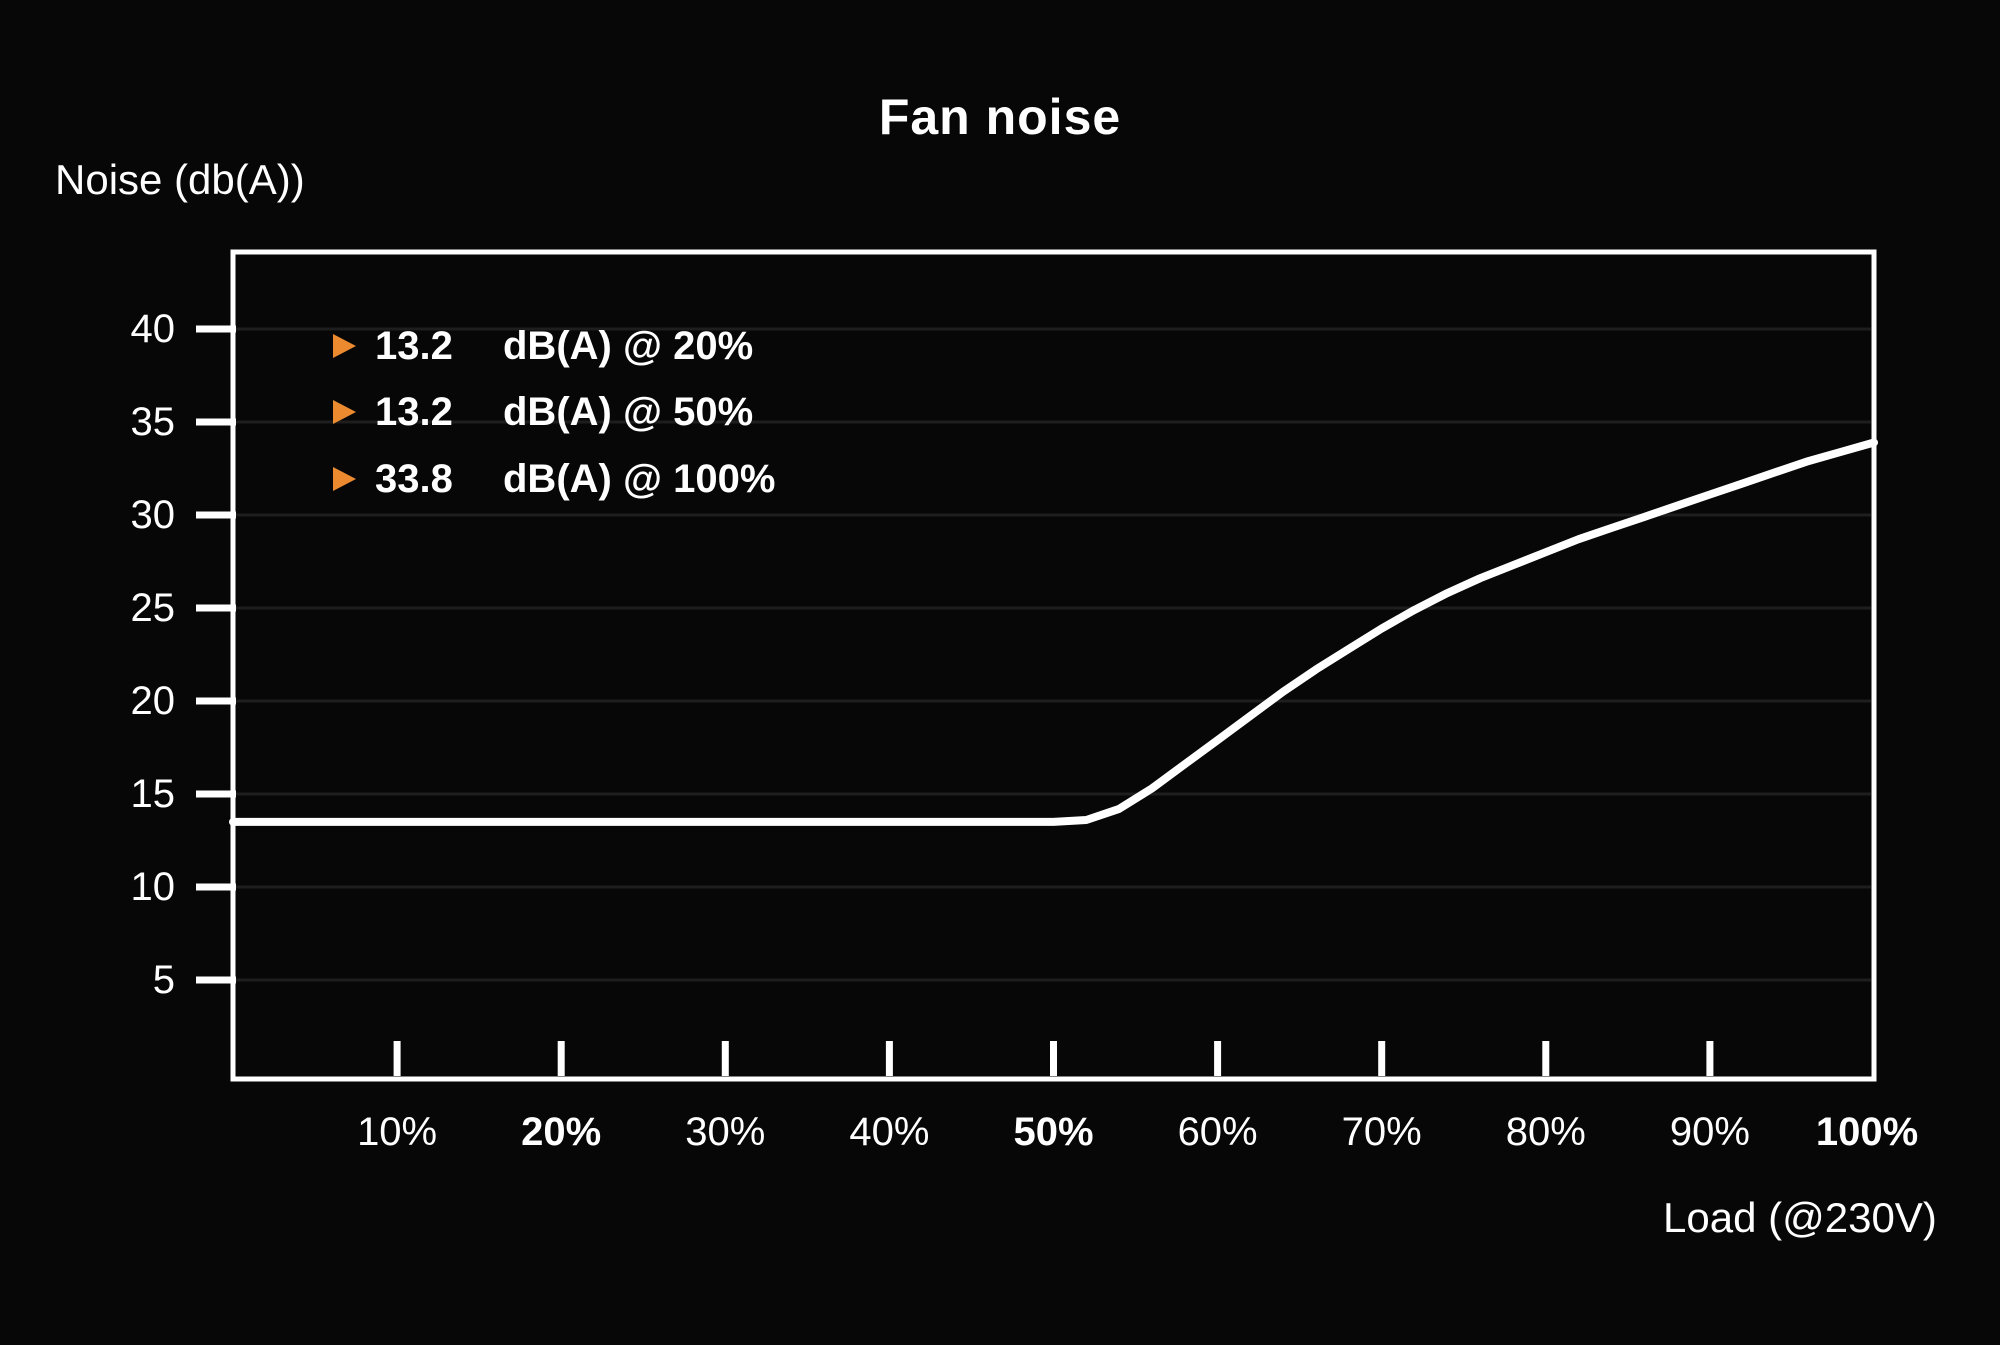 This screenshot has height=1345, width=2000. Describe the element at coordinates (639, 478) in the screenshot. I see `legend-label: dB(A) @ 100%` at that location.